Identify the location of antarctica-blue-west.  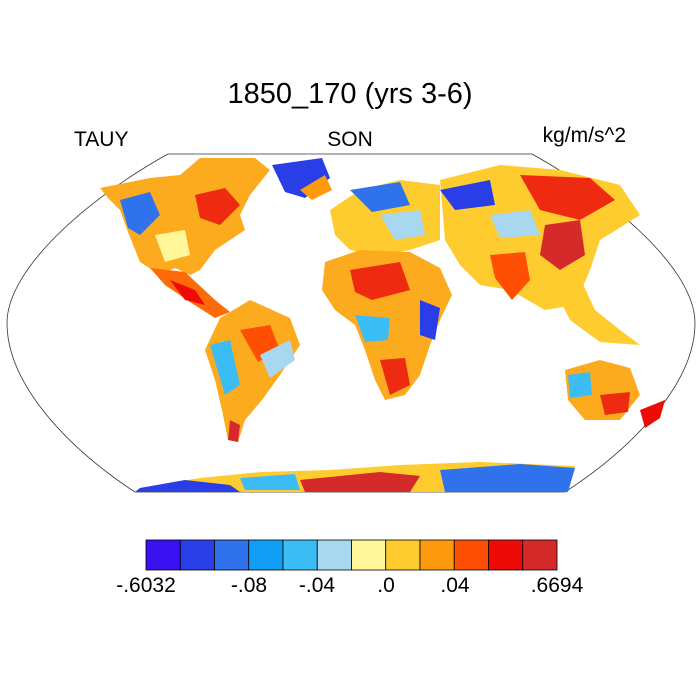
(187, 486).